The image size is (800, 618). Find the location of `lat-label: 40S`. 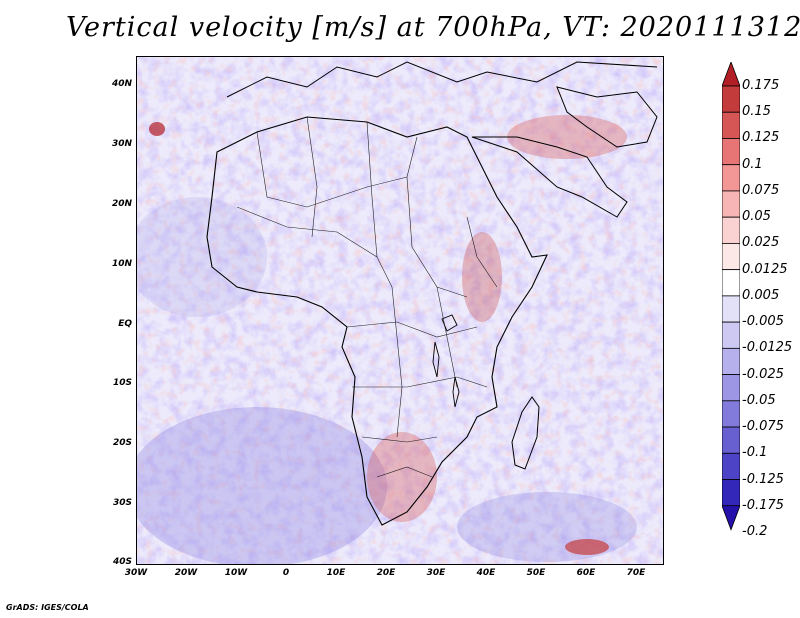

lat-label: 40S is located at coordinates (122, 562).